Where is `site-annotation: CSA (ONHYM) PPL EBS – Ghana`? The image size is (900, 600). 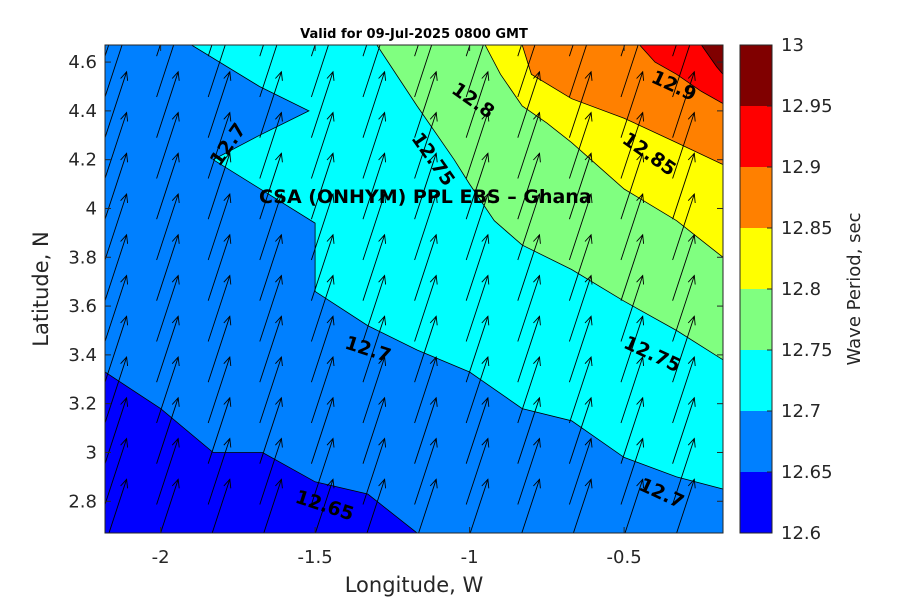 site-annotation: CSA (ONHYM) PPL EBS – Ghana is located at coordinates (425, 197).